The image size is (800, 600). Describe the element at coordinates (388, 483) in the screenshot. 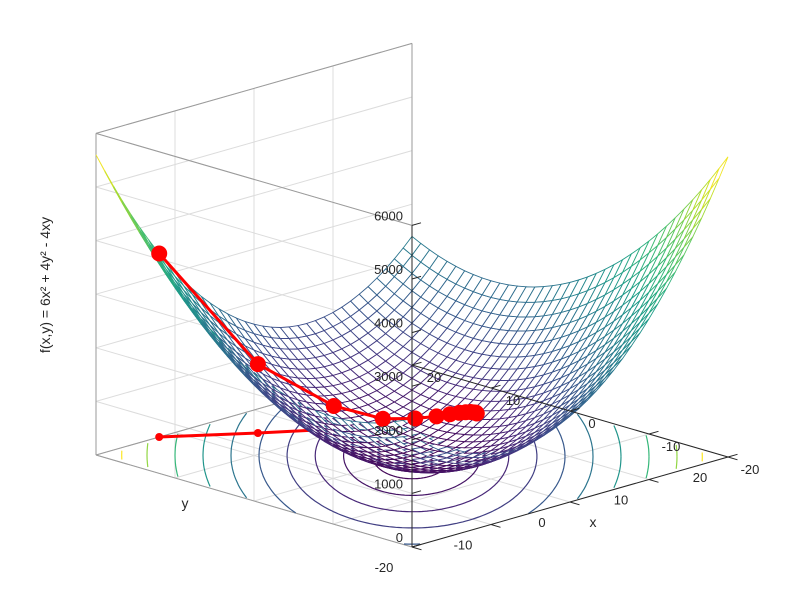

I see `z-tick-label: 1000` at that location.